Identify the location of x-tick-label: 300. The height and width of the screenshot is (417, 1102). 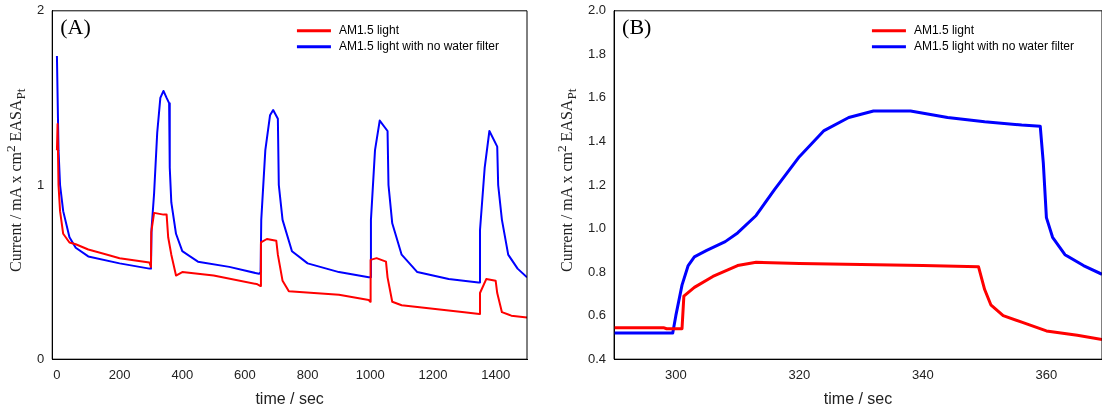
(675, 374).